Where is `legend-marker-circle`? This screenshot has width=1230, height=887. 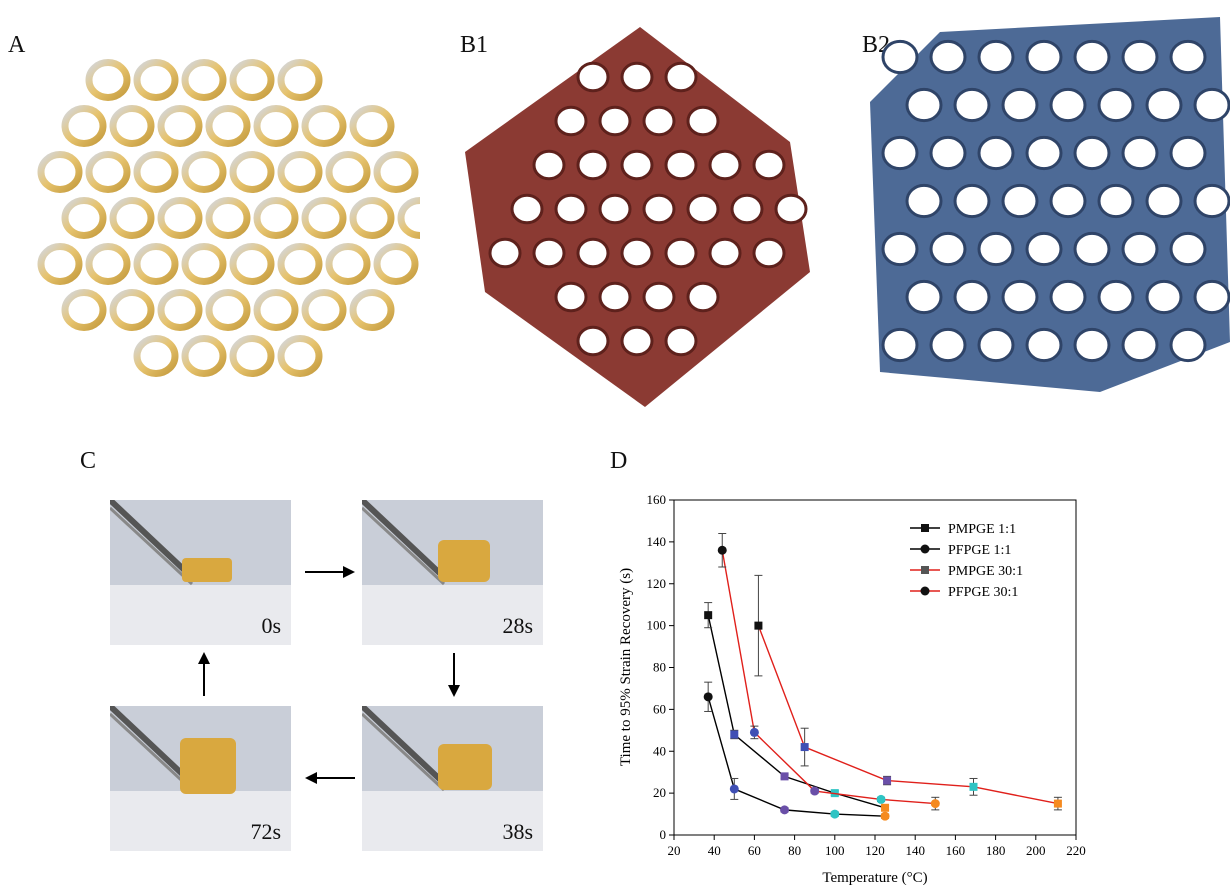 legend-marker-circle is located at coordinates (925, 549).